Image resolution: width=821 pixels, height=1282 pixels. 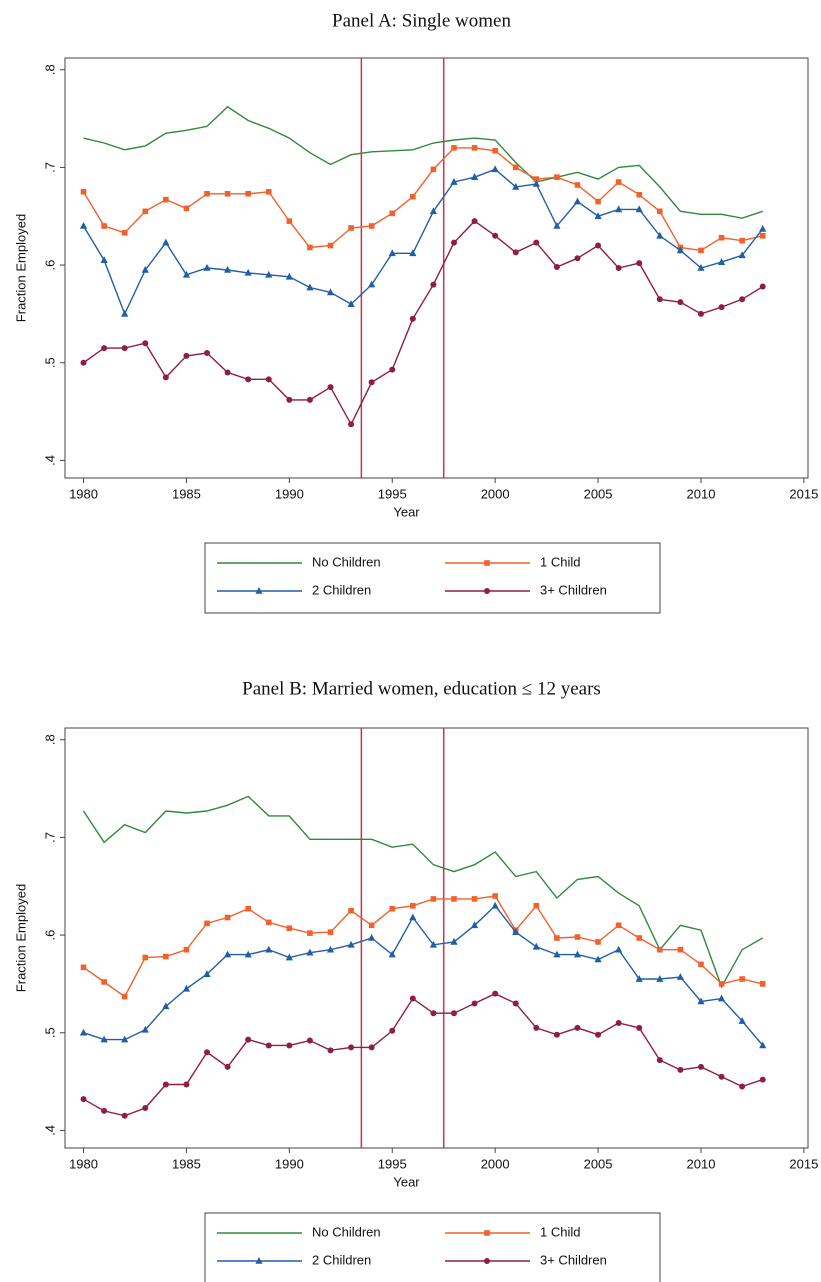 What do you see at coordinates (346, 561) in the screenshot?
I see `legend-label: No Children` at bounding box center [346, 561].